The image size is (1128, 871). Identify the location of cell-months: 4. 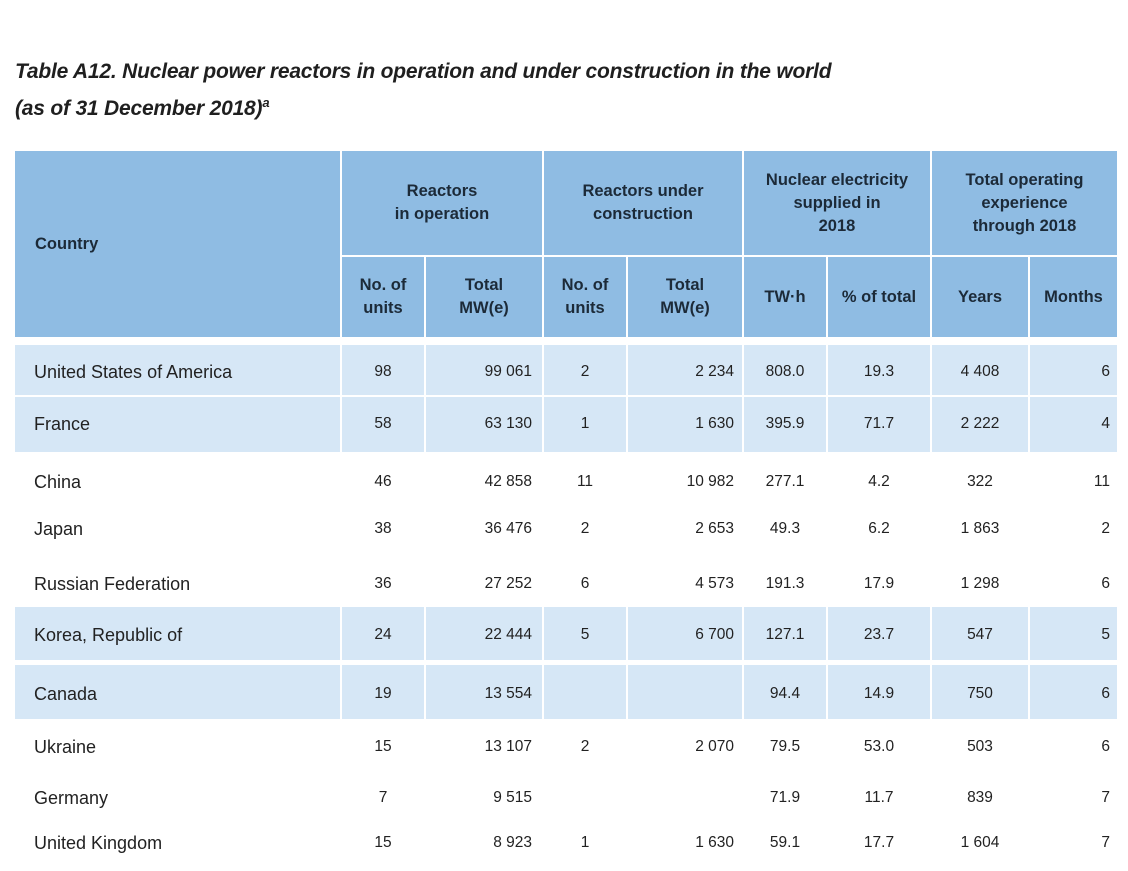
(1105, 423).